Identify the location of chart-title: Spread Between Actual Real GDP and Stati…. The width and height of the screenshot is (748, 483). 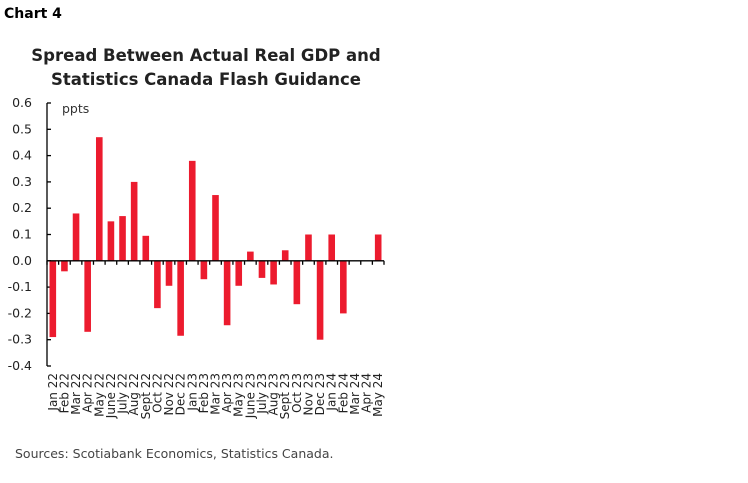
(206, 68).